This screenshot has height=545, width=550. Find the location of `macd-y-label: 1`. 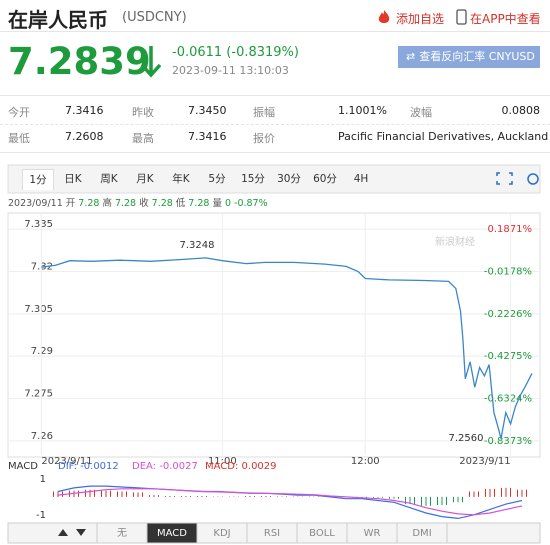

macd-y-label: 1 is located at coordinates (43, 479).